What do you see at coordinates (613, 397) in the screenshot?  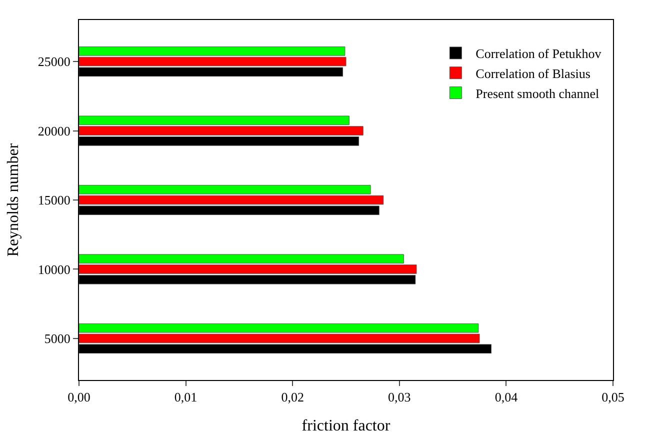 I see `x-tick-label: 0,05` at bounding box center [613, 397].